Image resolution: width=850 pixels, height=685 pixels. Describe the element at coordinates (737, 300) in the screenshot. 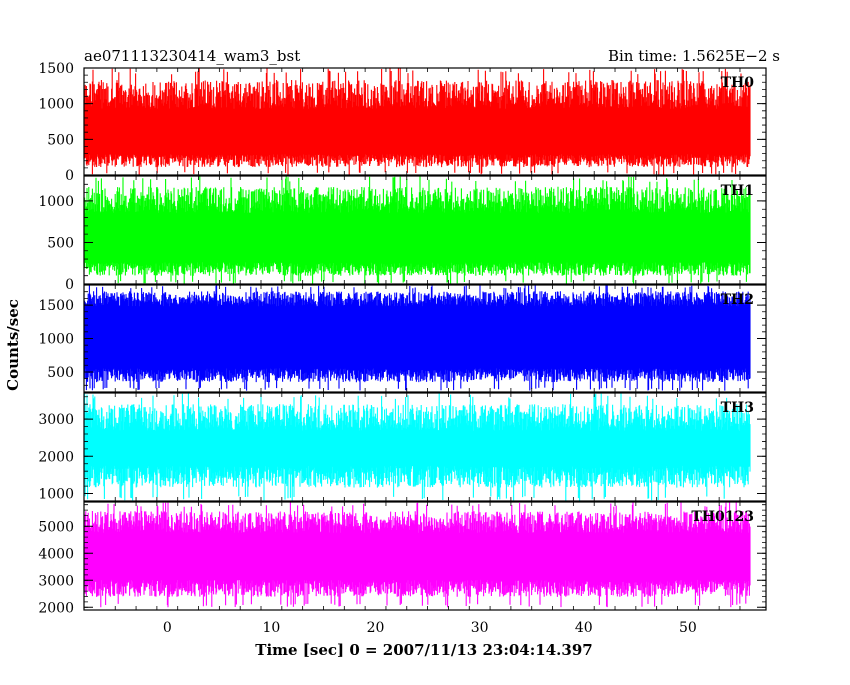

I see `panel-label-th2: TH2` at that location.